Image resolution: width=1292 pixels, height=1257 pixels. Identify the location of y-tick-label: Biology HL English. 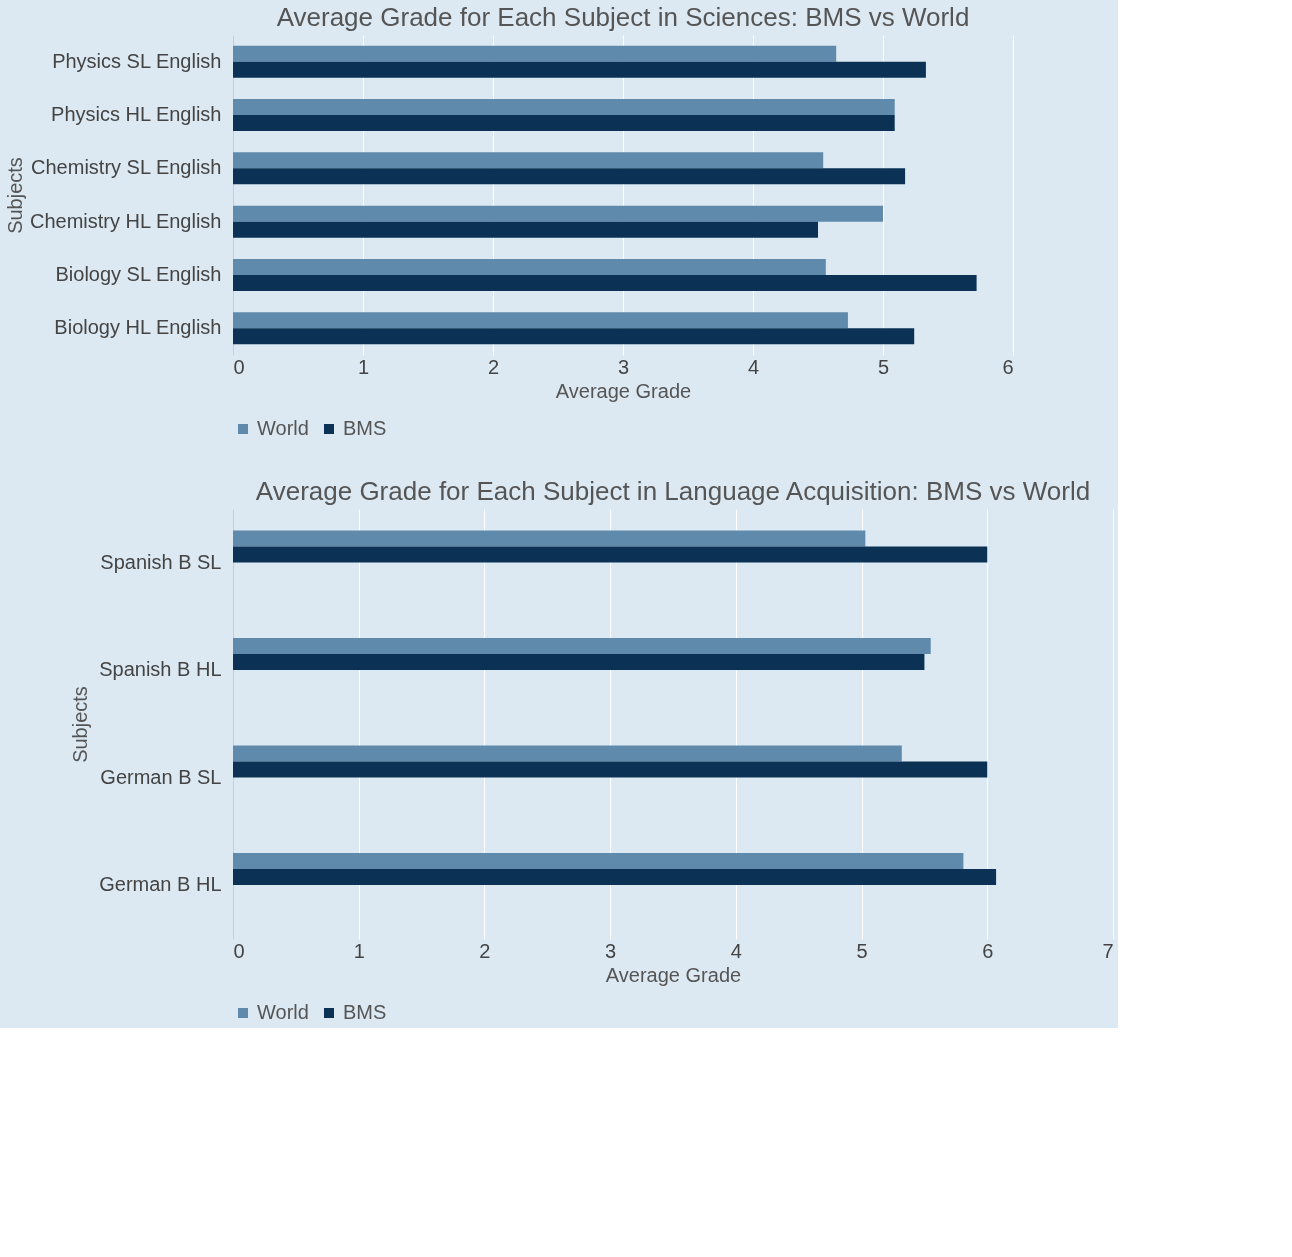
(138, 327).